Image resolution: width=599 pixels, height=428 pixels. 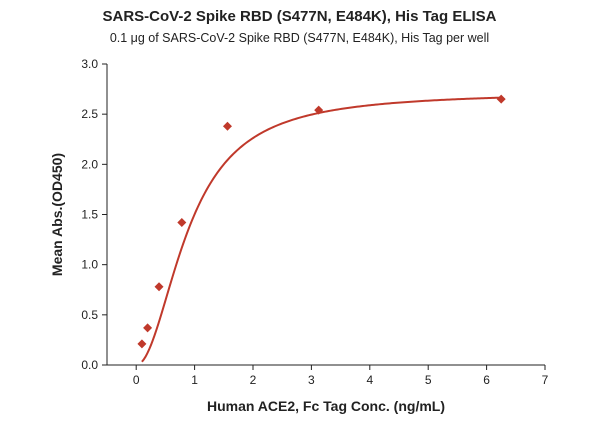 What do you see at coordinates (89, 215) in the screenshot?
I see `y-tick-label: 1.5` at bounding box center [89, 215].